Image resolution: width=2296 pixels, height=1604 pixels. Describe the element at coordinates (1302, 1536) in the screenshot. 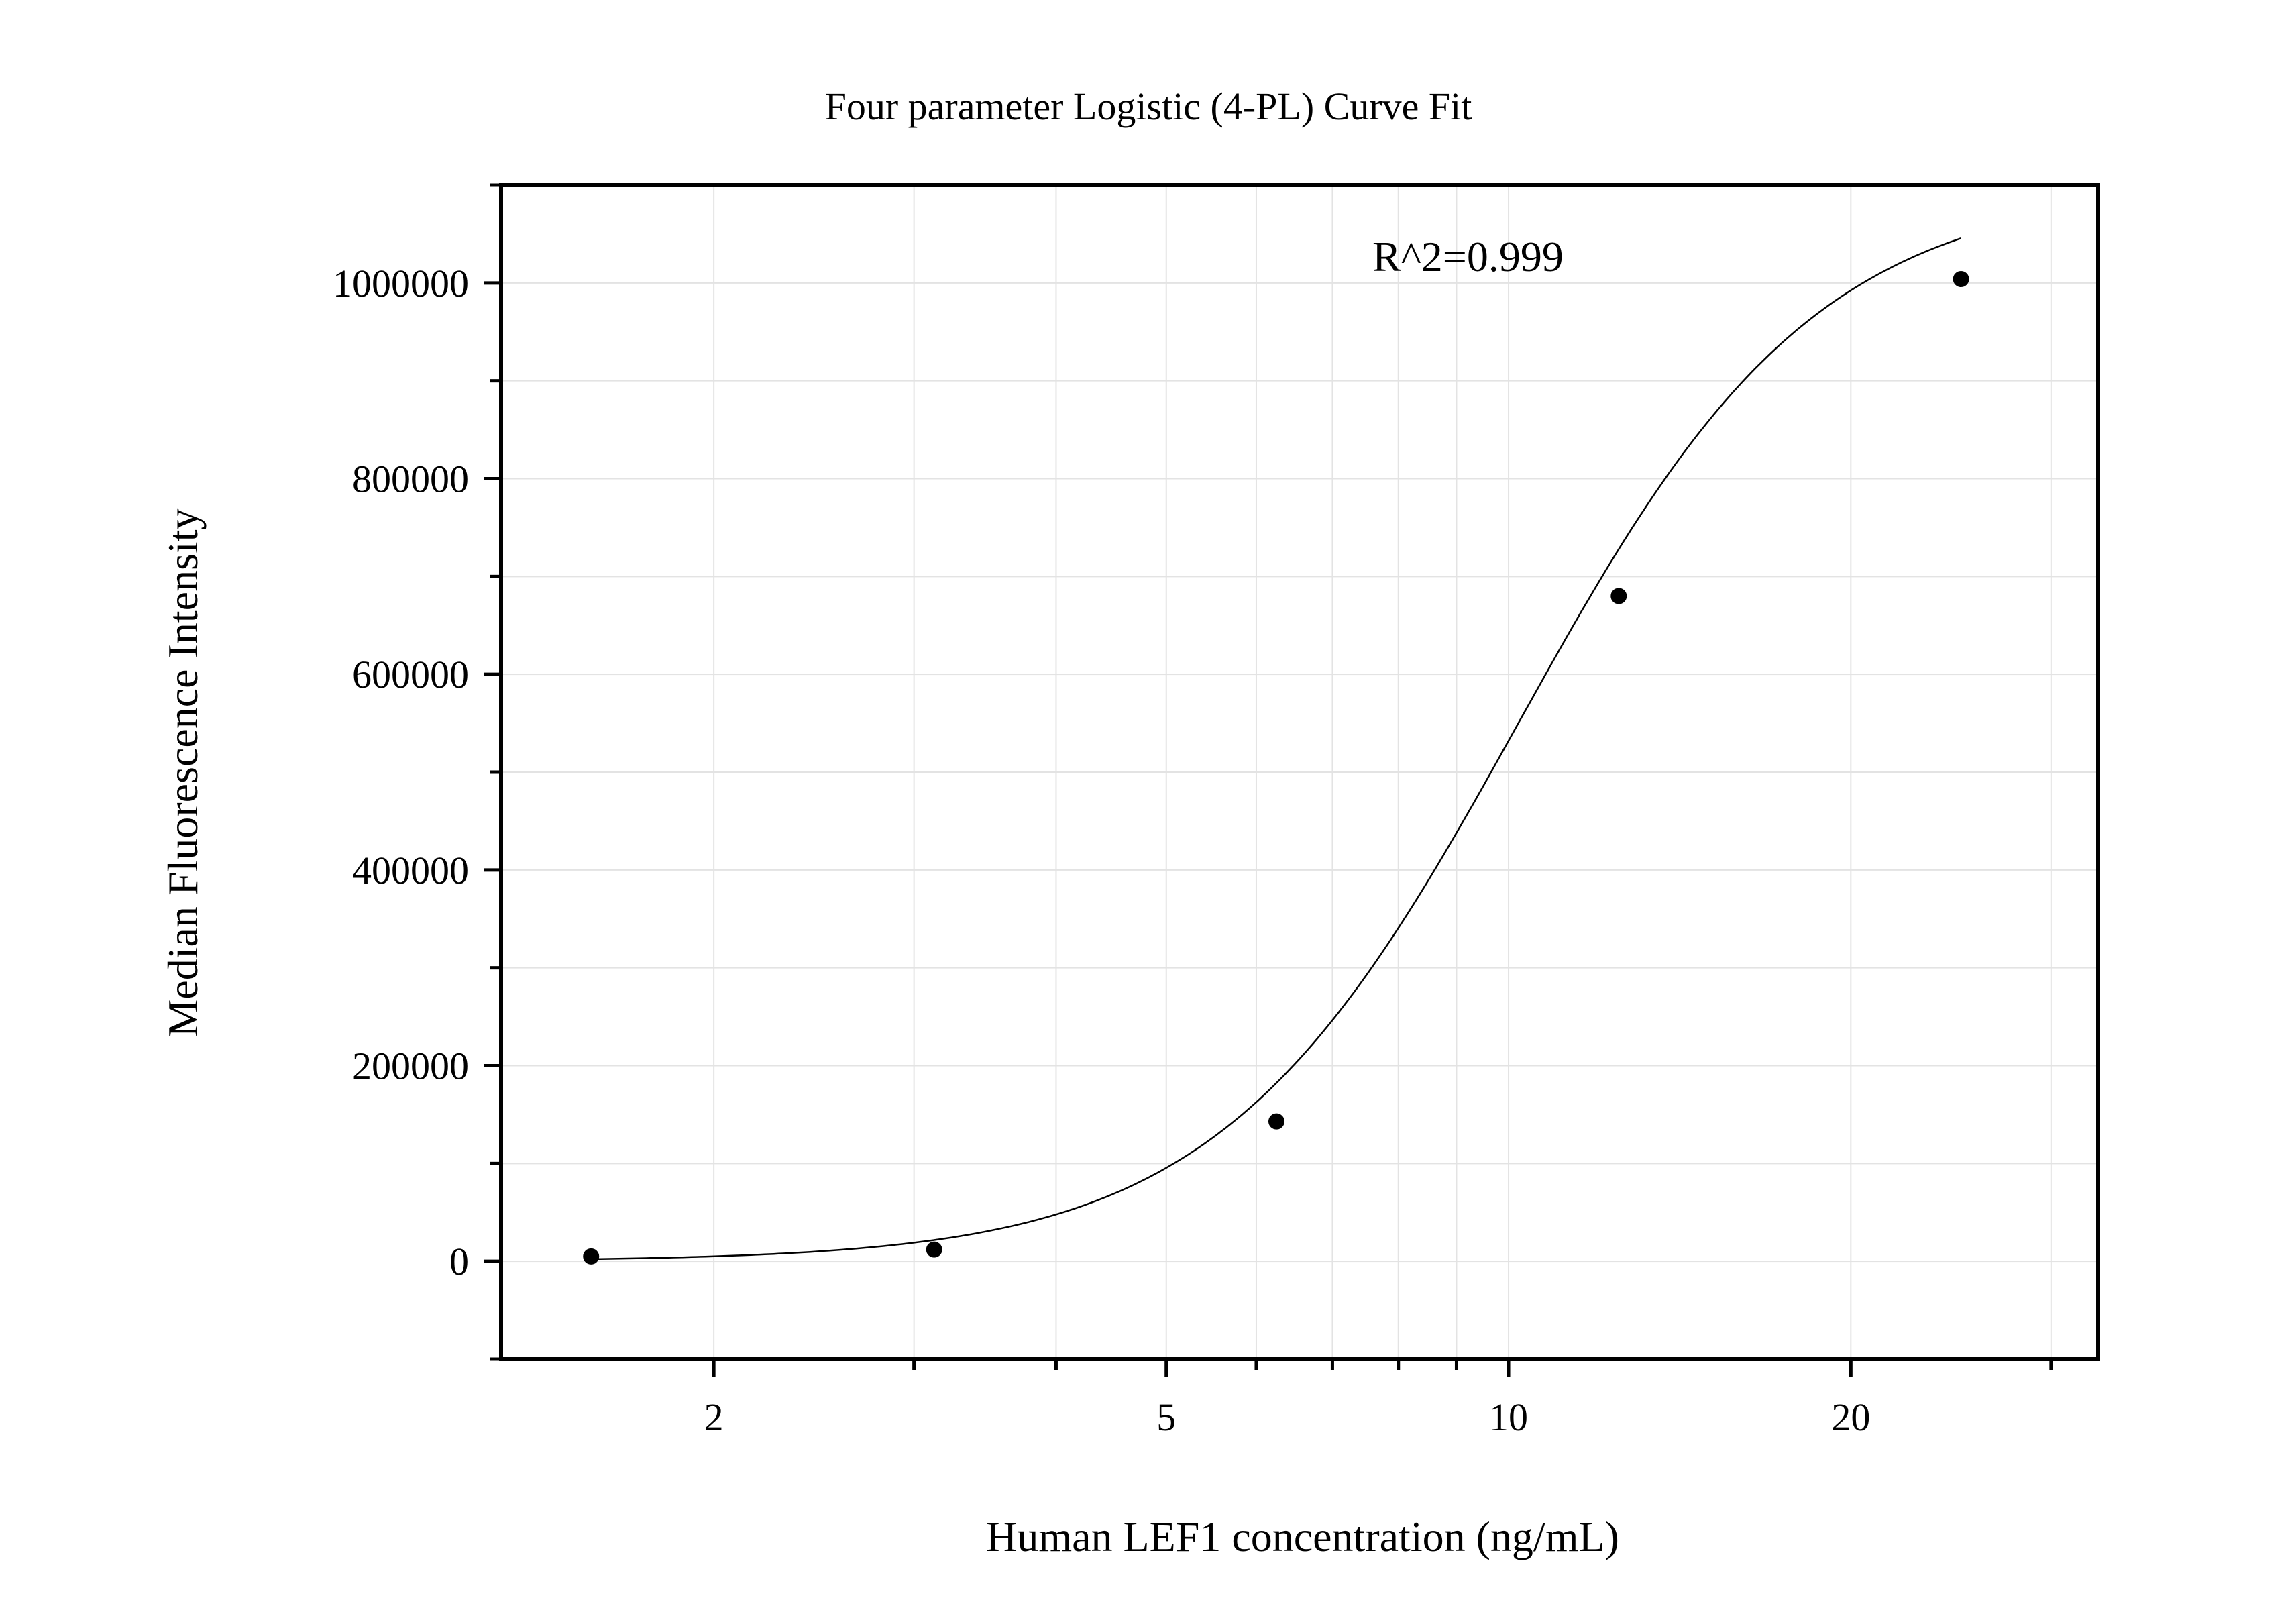

I see `x-axis-label: Human LEF1 concentration (ng/mL)` at that location.